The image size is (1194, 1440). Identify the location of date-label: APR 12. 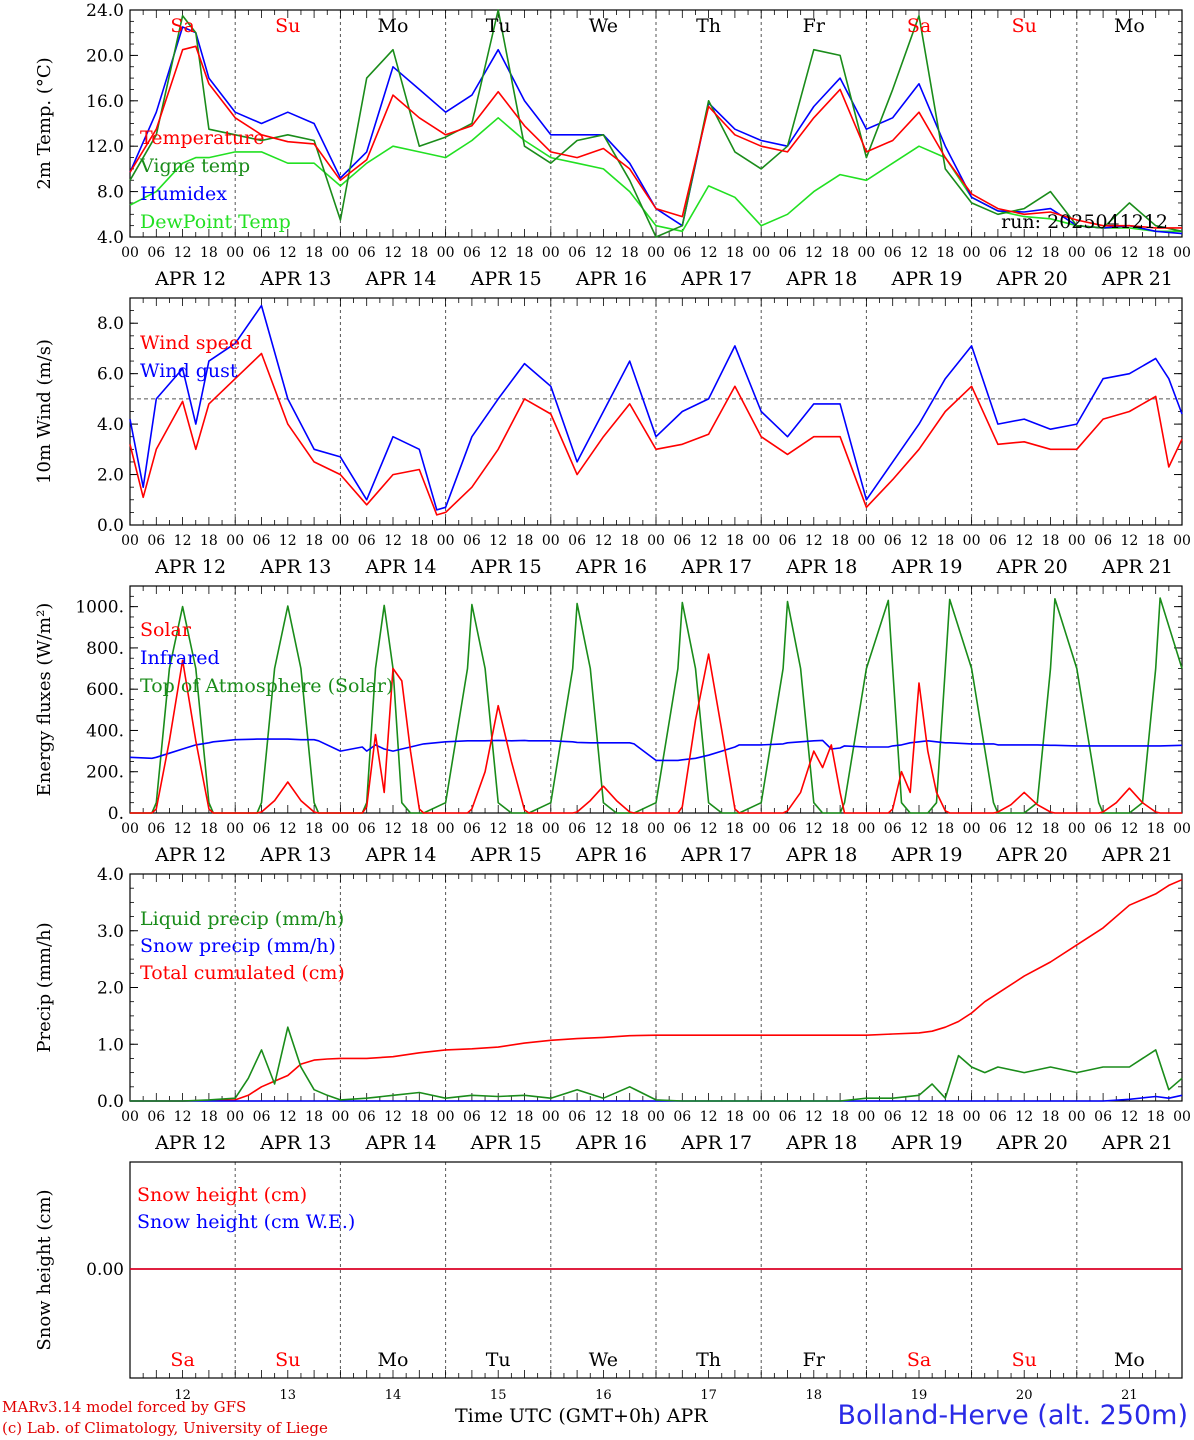
(190, 1143).